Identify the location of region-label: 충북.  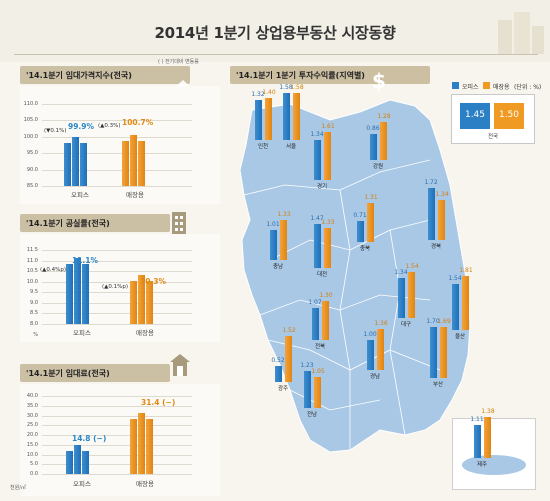
(365, 249).